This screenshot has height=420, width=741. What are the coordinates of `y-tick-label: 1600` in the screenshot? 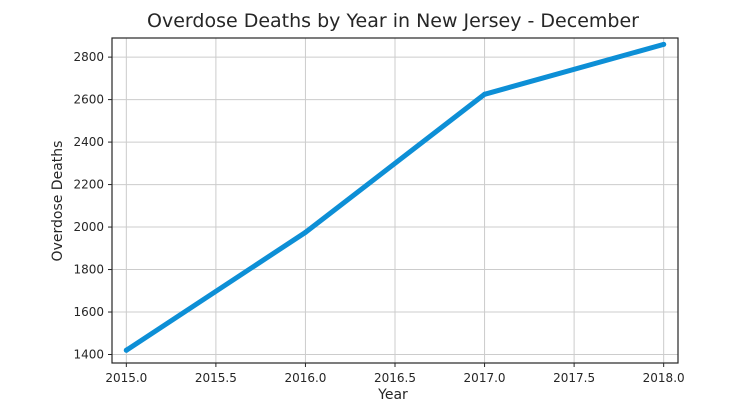 It's located at (88, 312).